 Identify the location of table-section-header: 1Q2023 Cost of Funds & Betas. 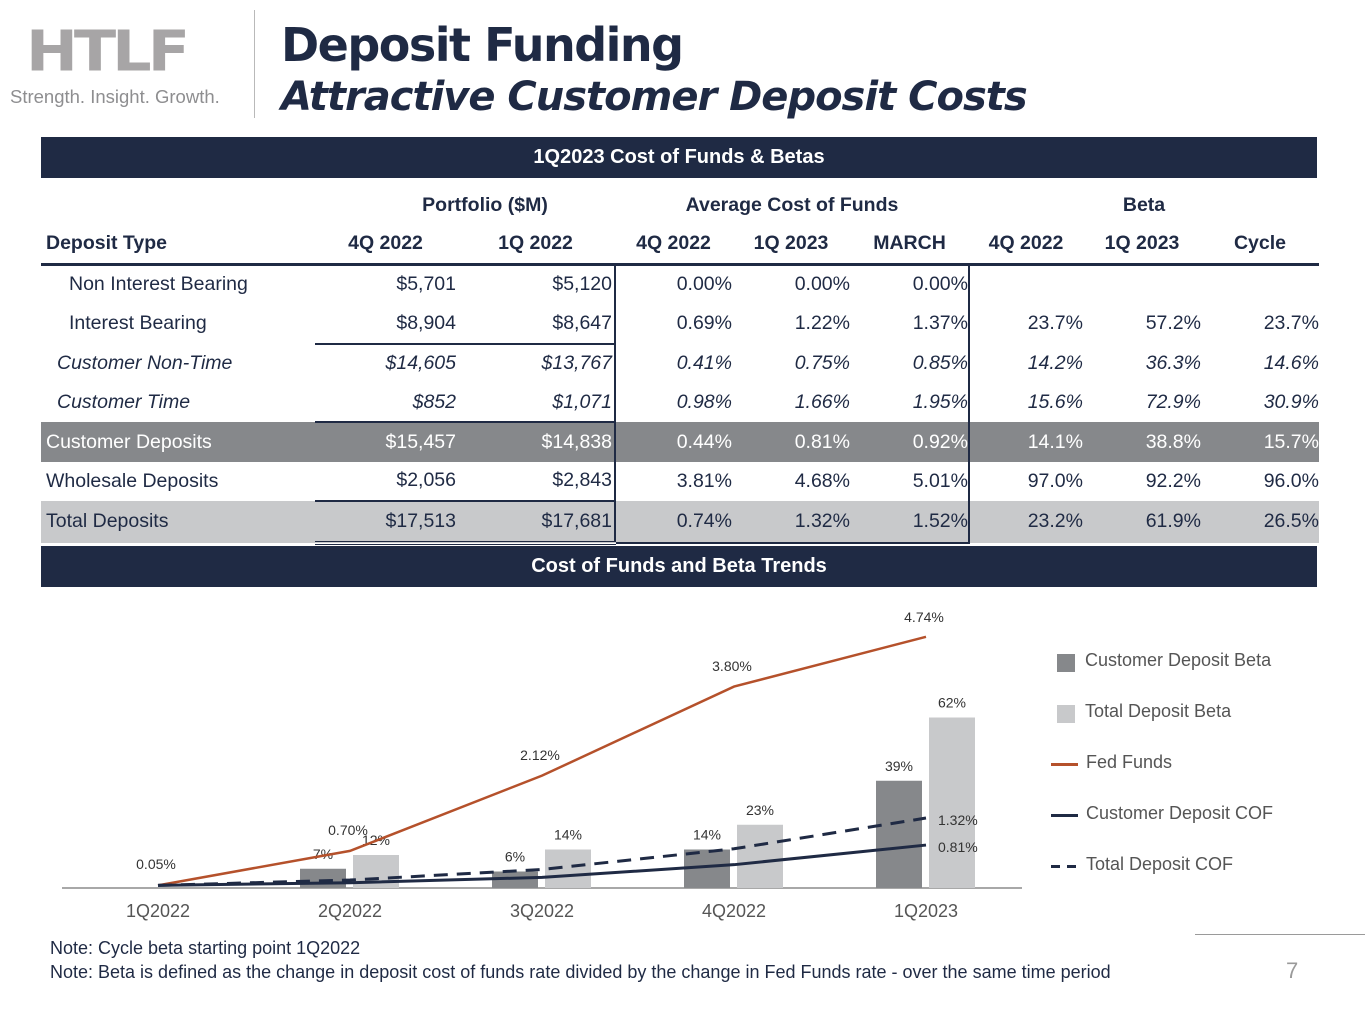
(679, 157).